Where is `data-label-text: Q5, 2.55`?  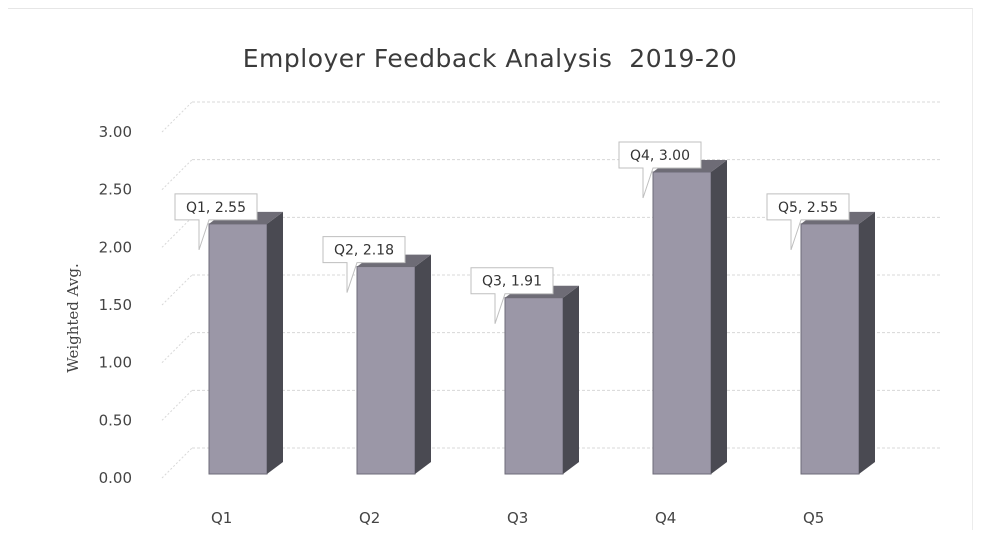
data-label-text: Q5, 2.55 is located at coordinates (808, 208).